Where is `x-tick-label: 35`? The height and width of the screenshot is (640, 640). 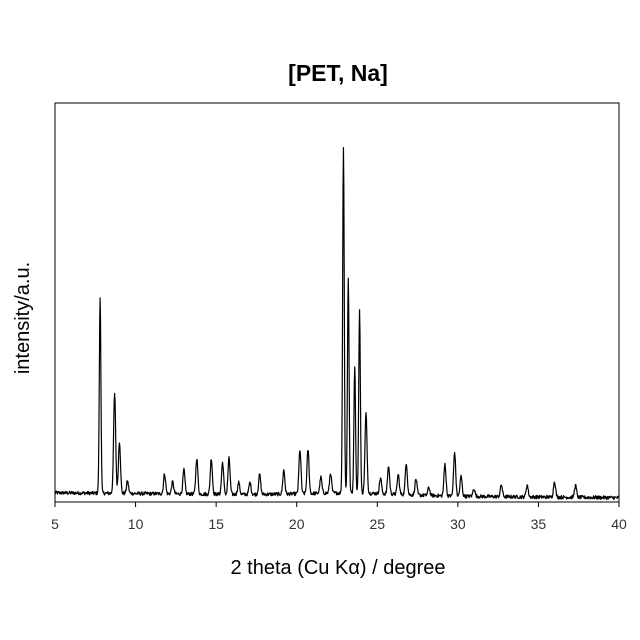 x-tick-label: 35 is located at coordinates (539, 524).